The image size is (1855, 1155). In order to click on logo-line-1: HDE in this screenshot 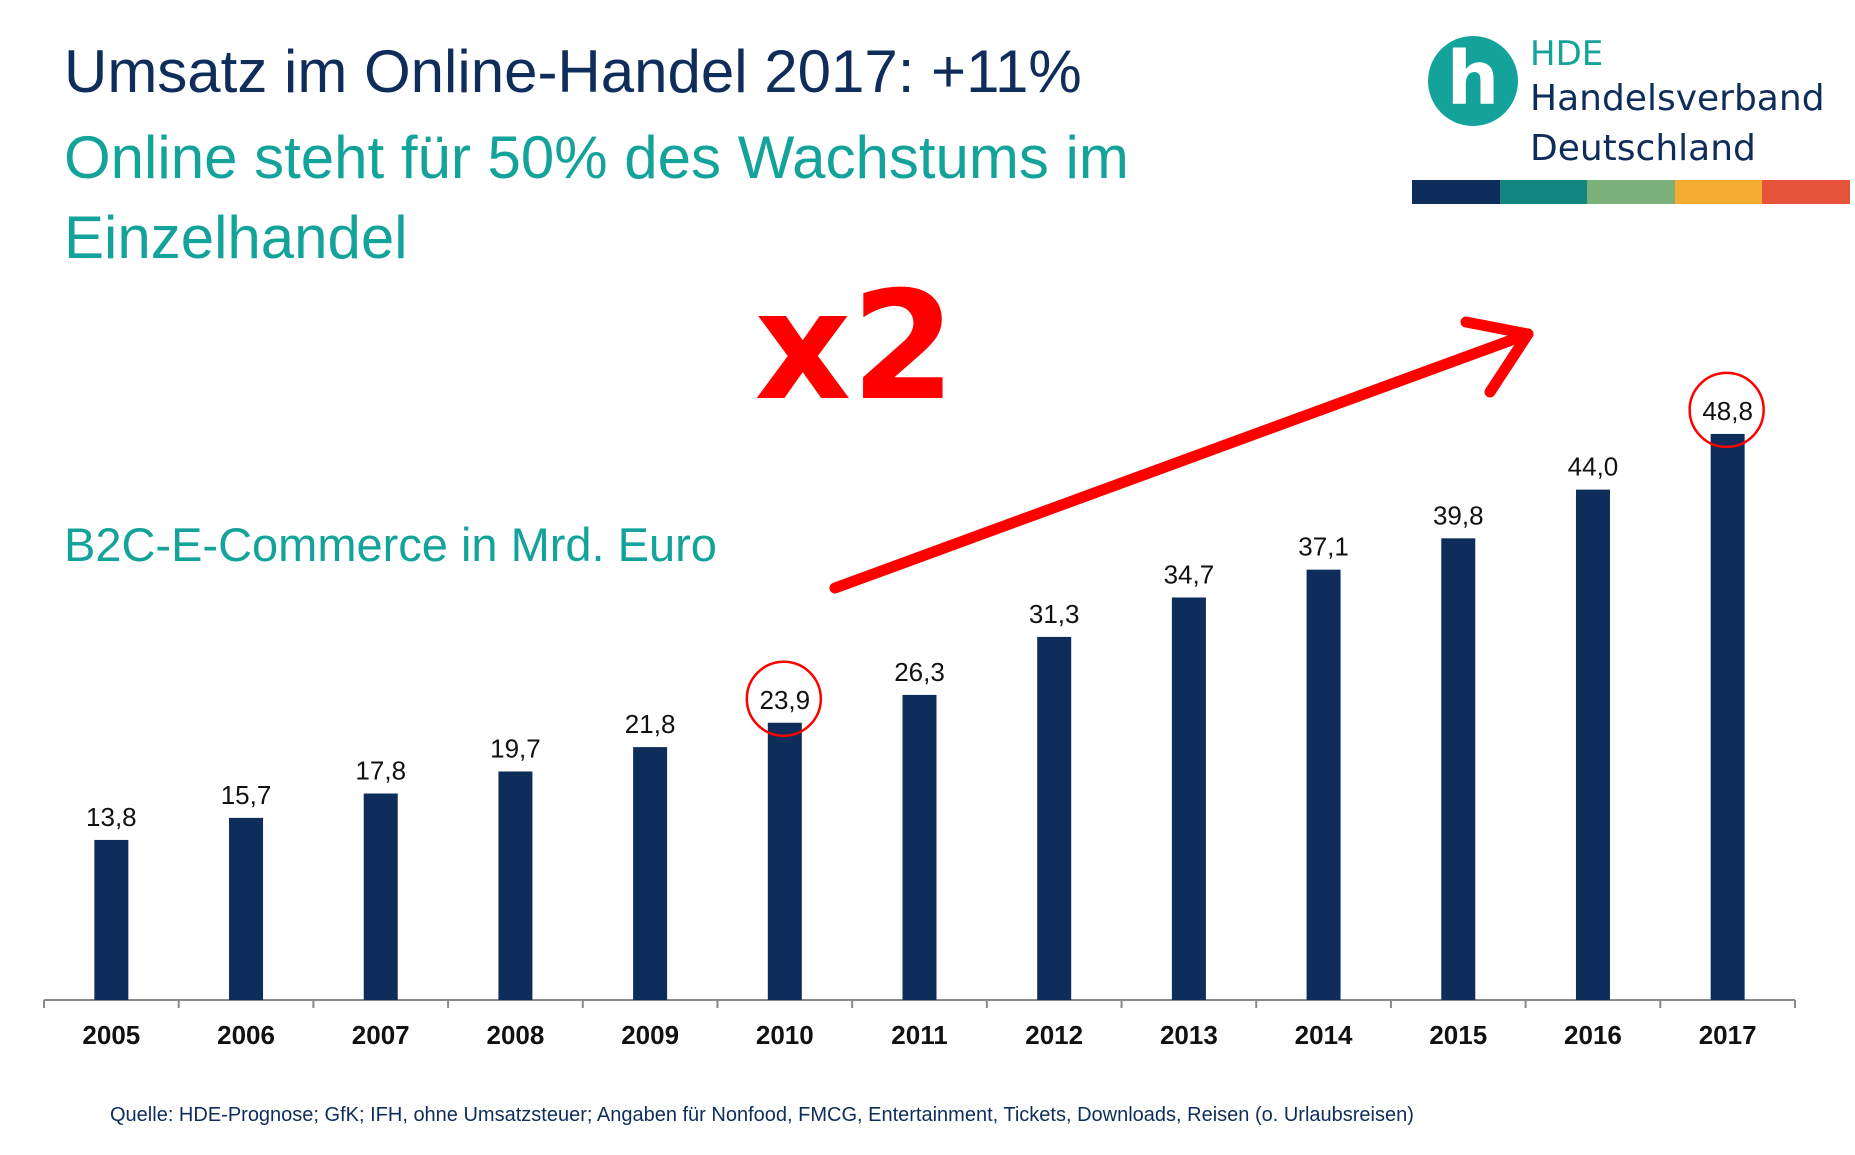, I will do `click(1567, 54)`.